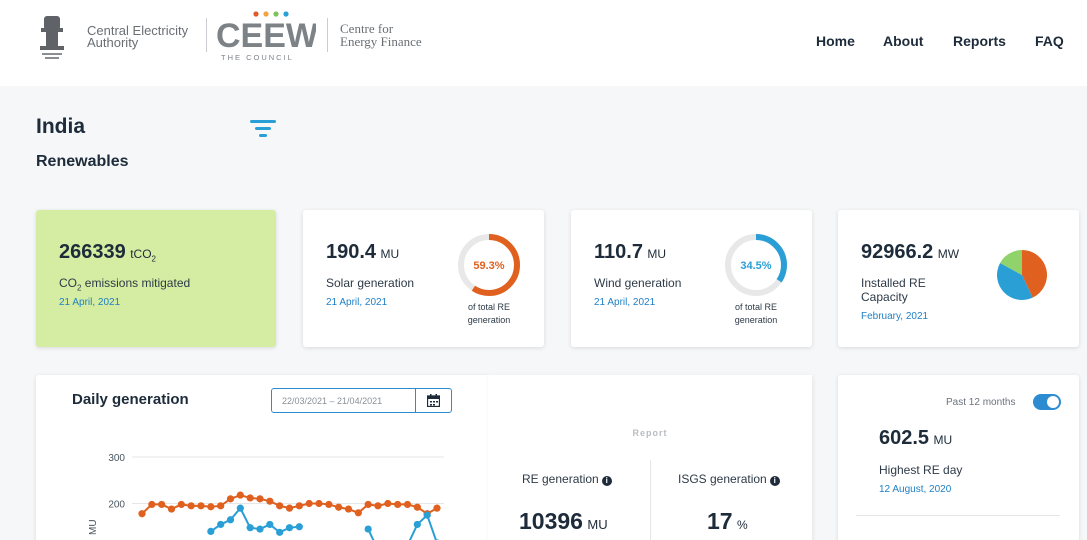  Describe the element at coordinates (915, 438) in the screenshot. I see `highest-value-row: 602.5 MU` at that location.